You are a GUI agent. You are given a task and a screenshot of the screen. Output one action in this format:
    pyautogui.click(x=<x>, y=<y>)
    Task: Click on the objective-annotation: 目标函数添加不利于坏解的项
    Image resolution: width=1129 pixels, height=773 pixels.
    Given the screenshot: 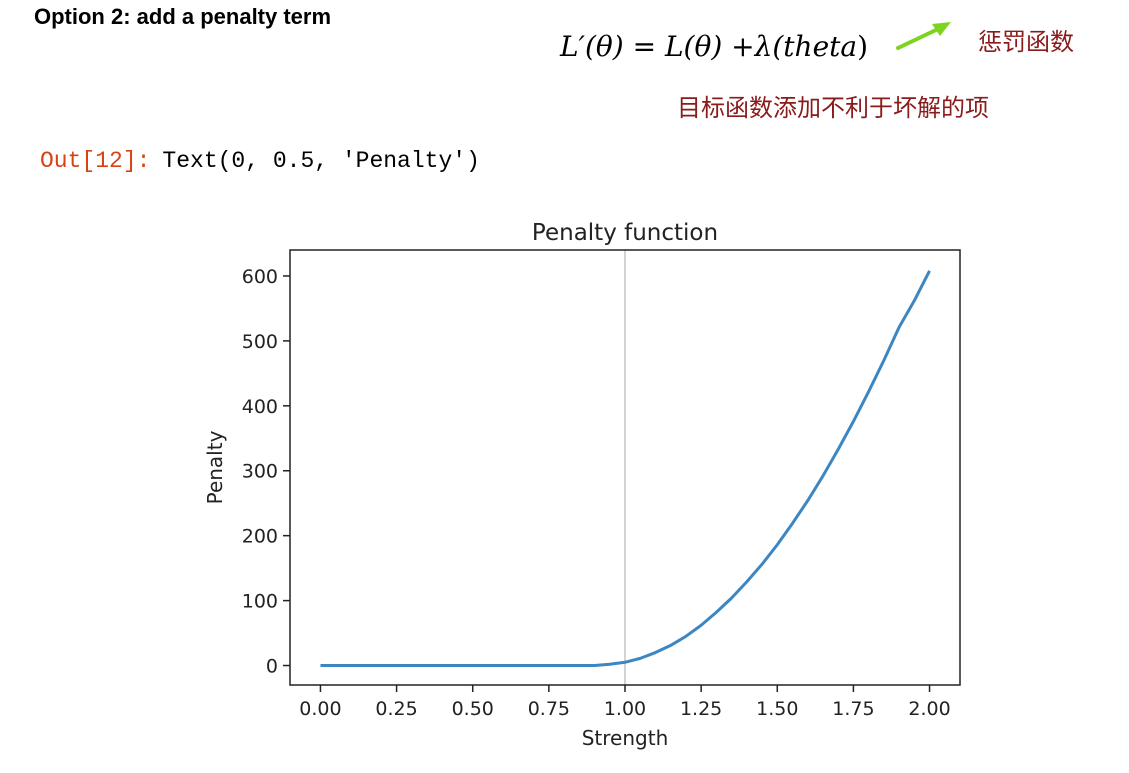 What is the action you would take?
    pyautogui.click(x=833, y=108)
    